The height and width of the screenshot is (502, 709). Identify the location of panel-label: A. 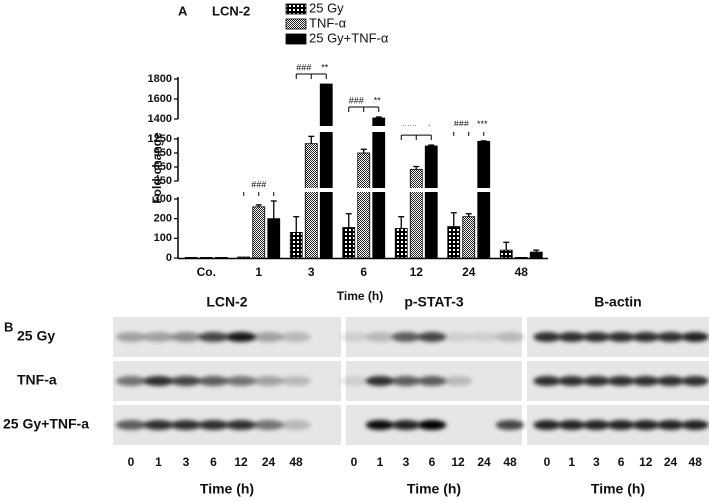
(183, 10).